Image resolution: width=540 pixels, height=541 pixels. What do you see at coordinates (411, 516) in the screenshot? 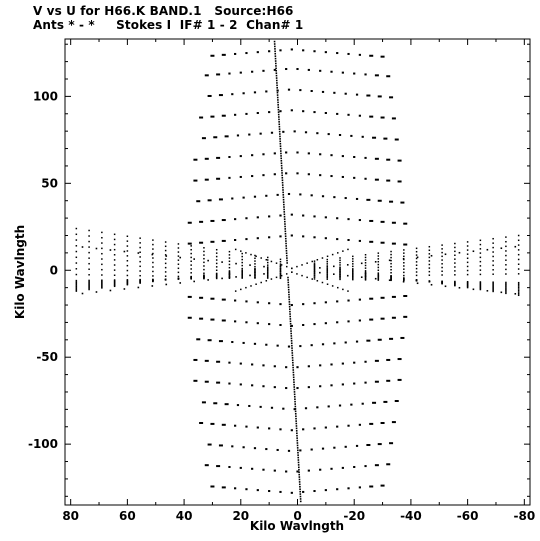
I see `x-tick-label: -40` at bounding box center [411, 516].